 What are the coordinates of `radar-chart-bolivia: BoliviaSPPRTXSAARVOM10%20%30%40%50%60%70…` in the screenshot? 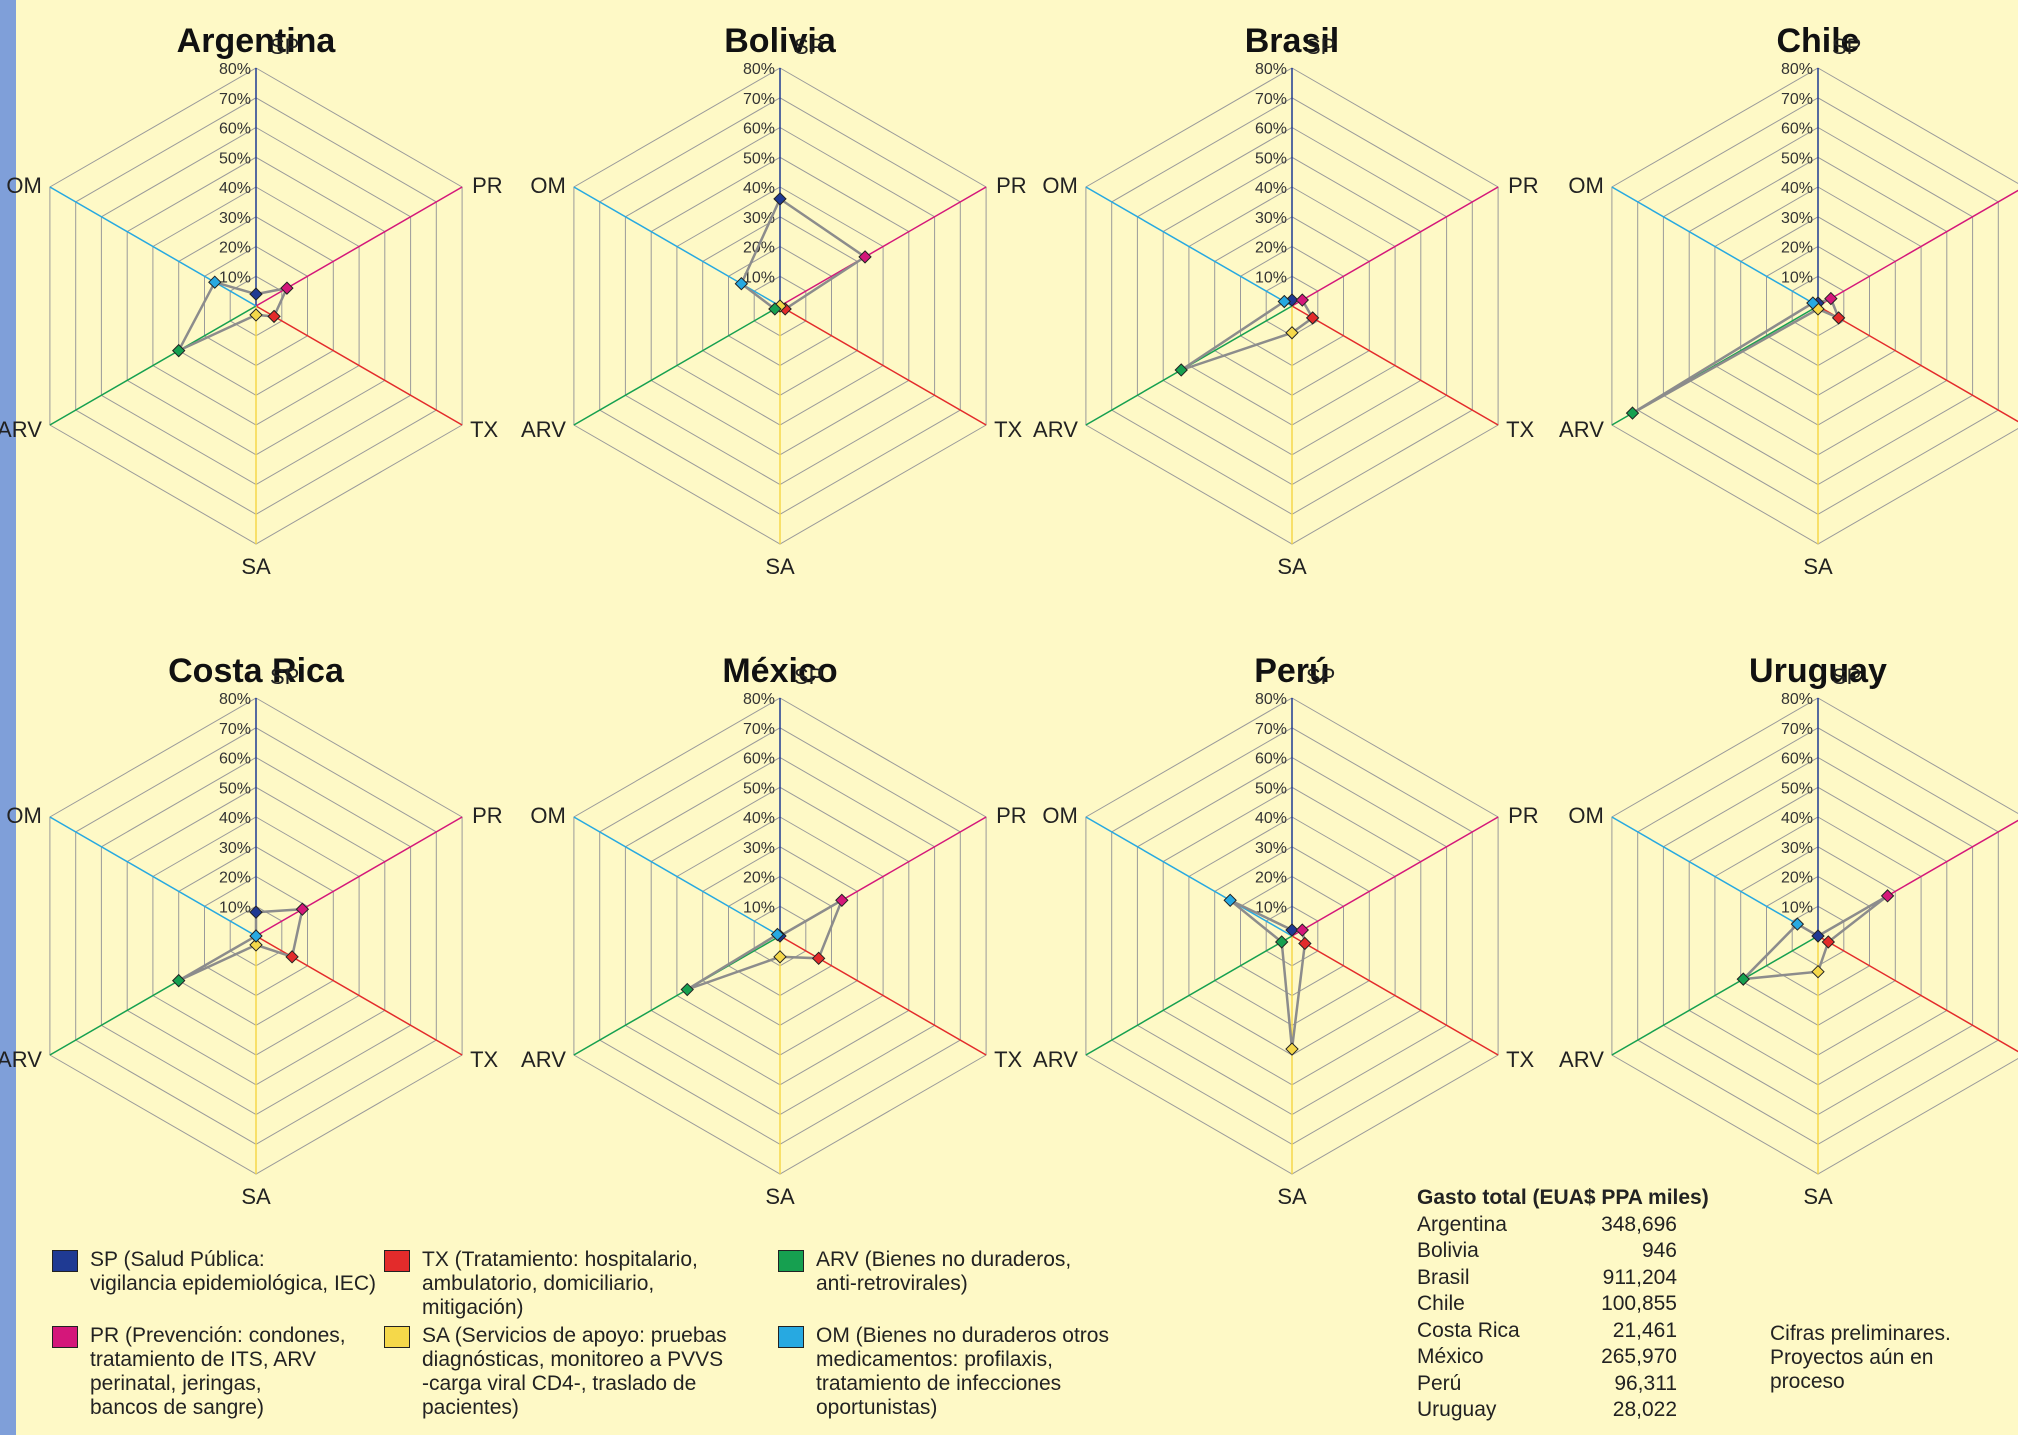 It's located at (774, 300).